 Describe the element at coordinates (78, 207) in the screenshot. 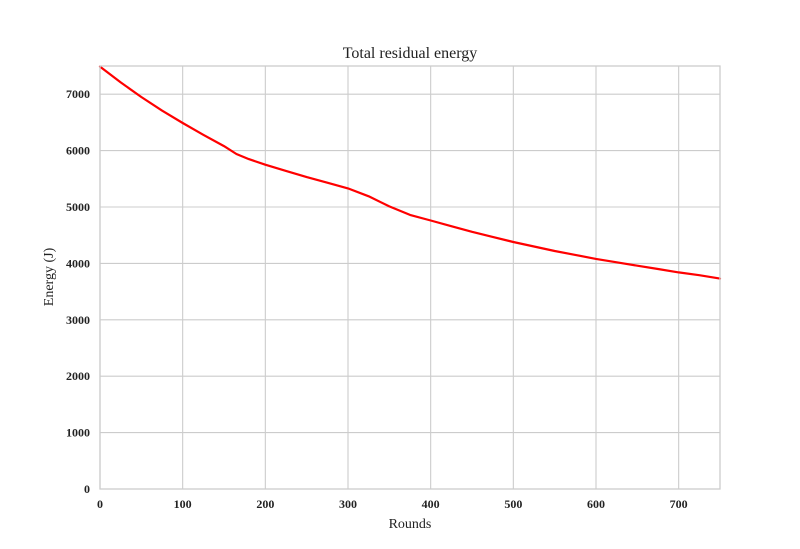

I see `y-tick-label: 5000` at that location.